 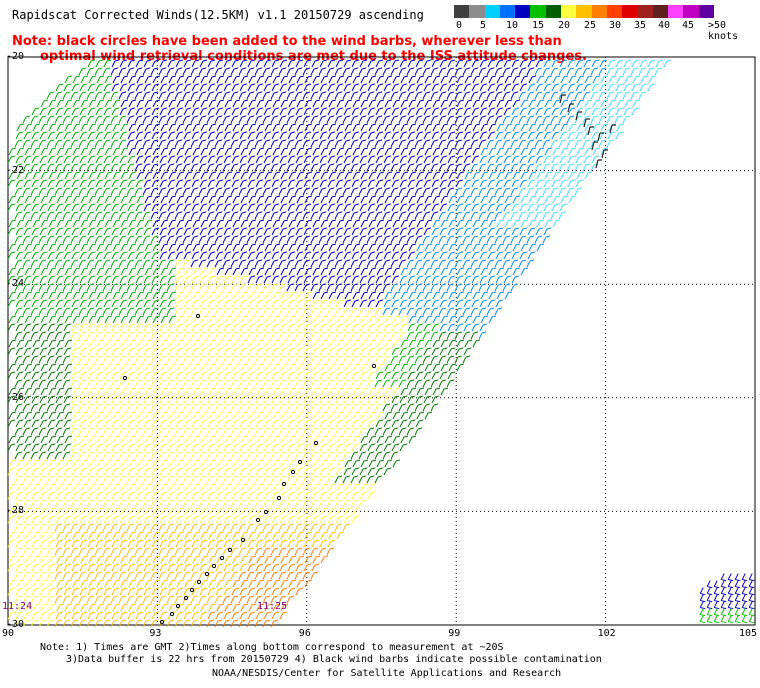 I want to click on legend-tick-label: >50 knots, so click(x=723, y=31).